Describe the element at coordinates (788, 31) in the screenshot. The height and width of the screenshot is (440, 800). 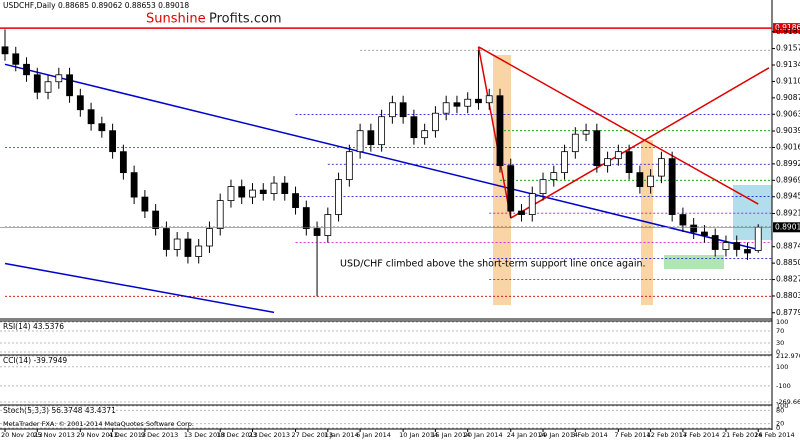
I see `y-tick-label: 0.91815` at that location.